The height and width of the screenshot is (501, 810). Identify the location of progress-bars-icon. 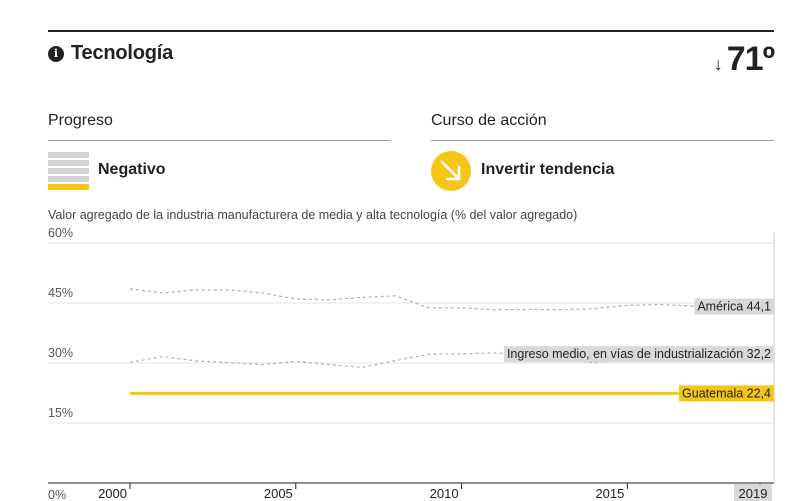
(68, 171).